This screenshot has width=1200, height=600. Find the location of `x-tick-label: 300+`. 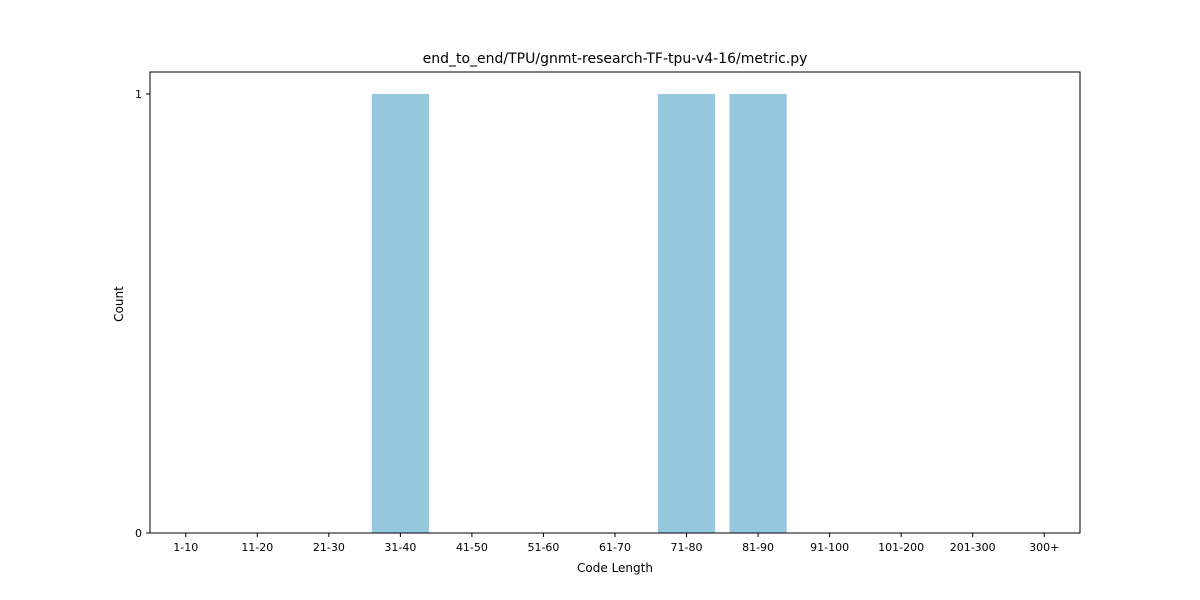

x-tick-label: 300+ is located at coordinates (1044, 547).